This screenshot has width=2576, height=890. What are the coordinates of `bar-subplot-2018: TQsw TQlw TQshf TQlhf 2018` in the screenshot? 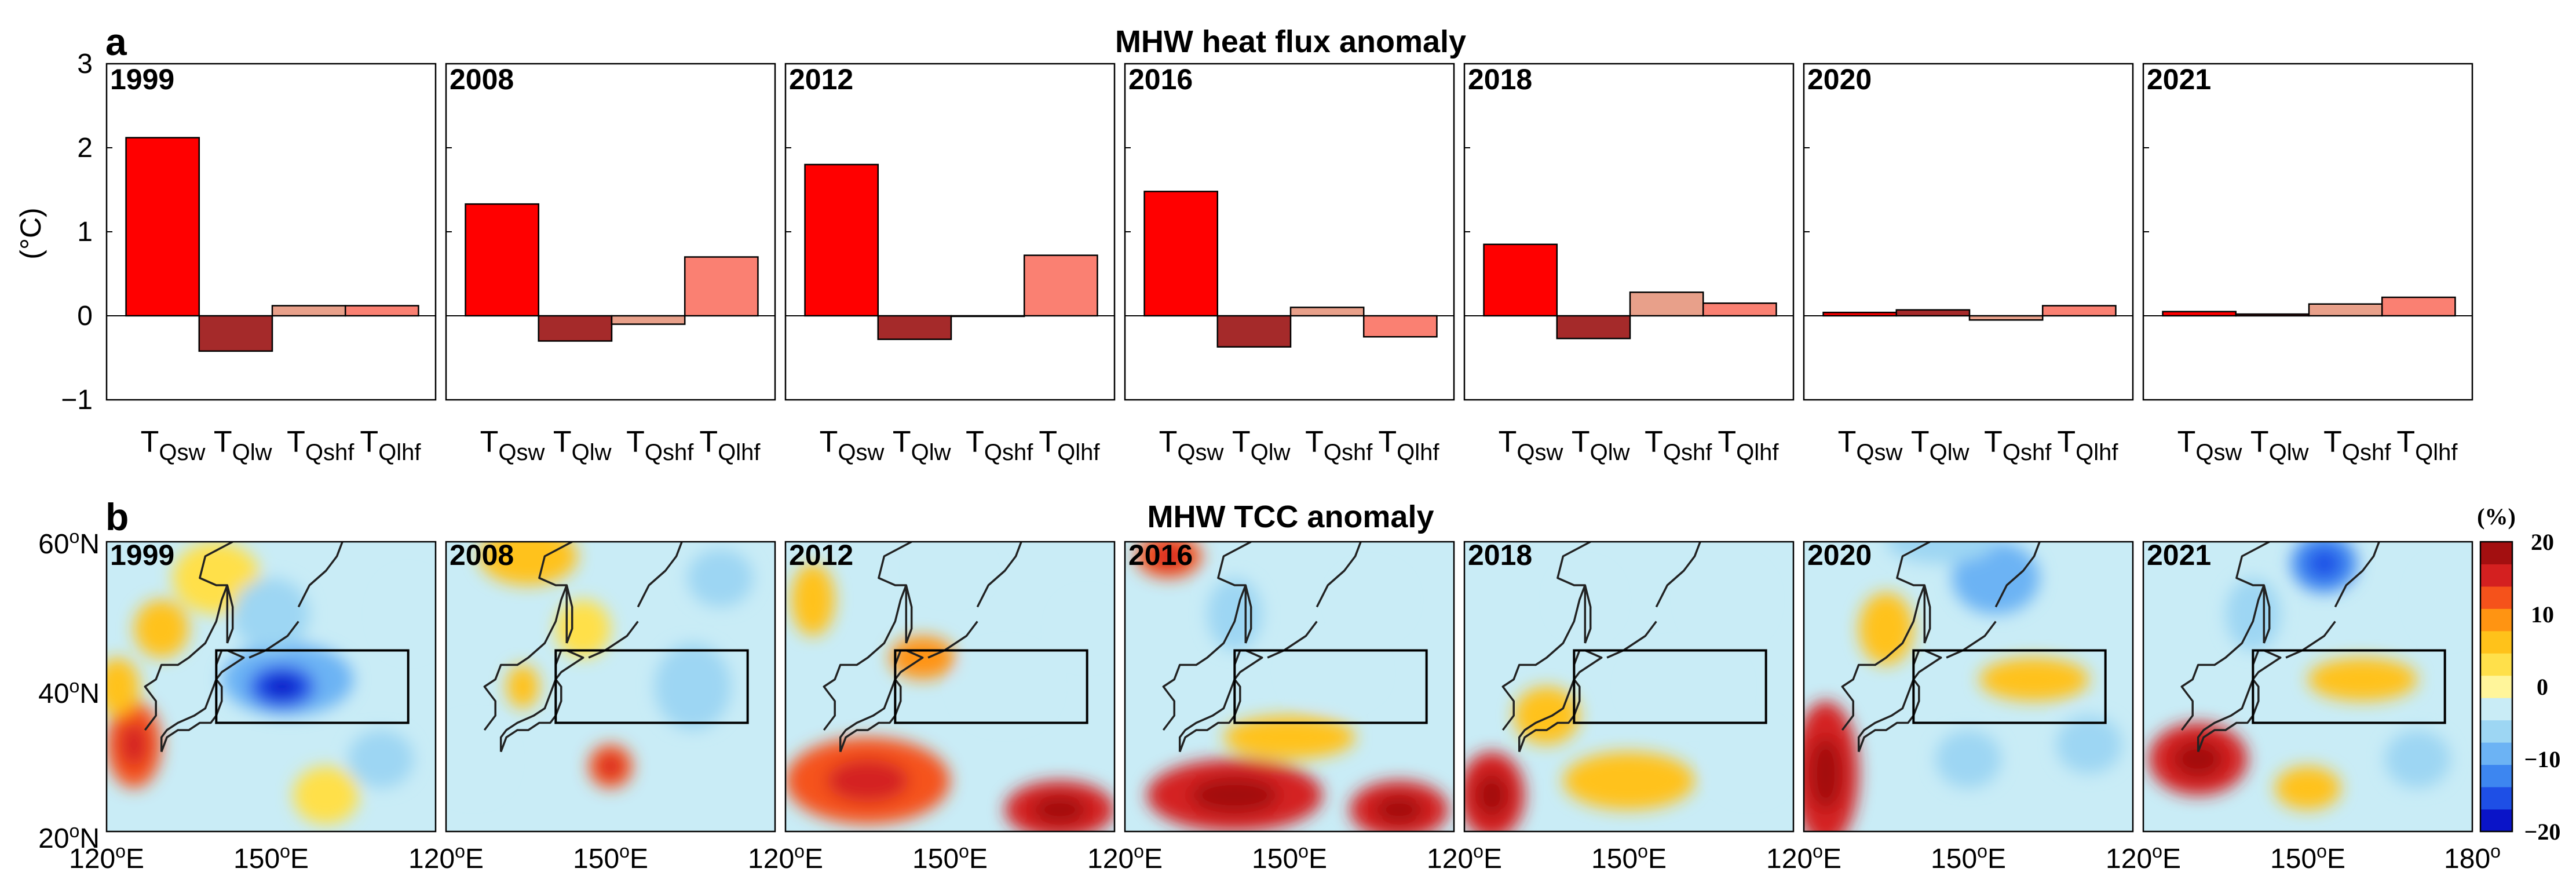 It's located at (1629, 264).